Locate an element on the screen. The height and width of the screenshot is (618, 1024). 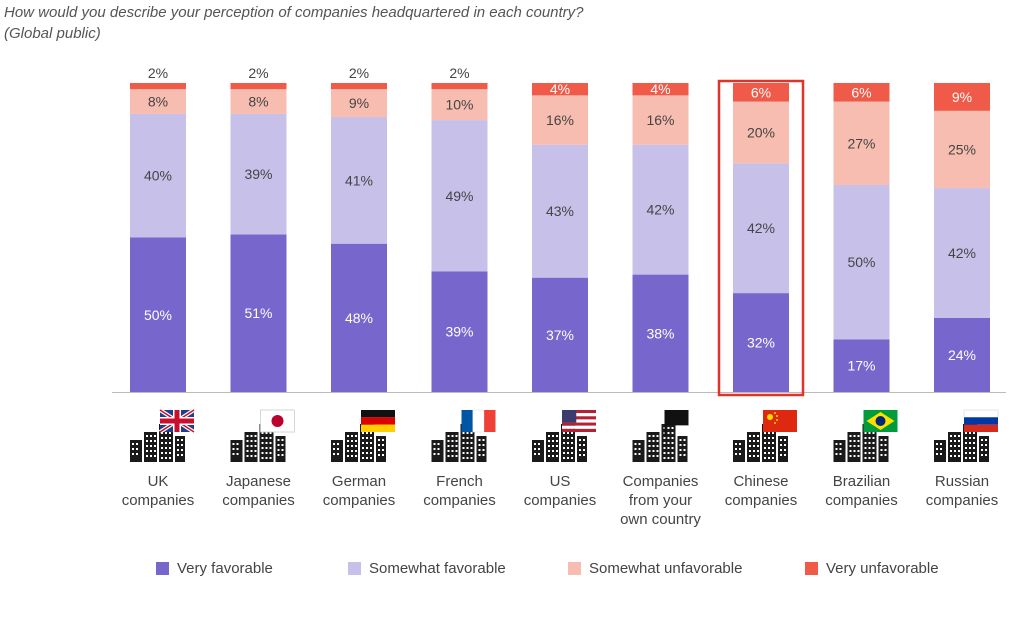
bar-companies-from-your-own-country-very-favorable is located at coordinates (660, 333).